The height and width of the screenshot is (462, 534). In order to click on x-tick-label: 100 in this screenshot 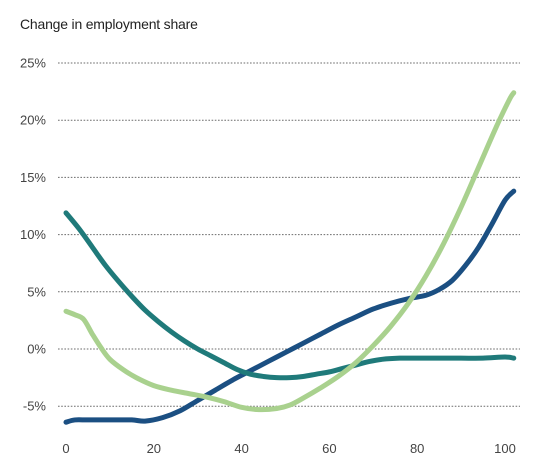, I will do `click(505, 448)`.